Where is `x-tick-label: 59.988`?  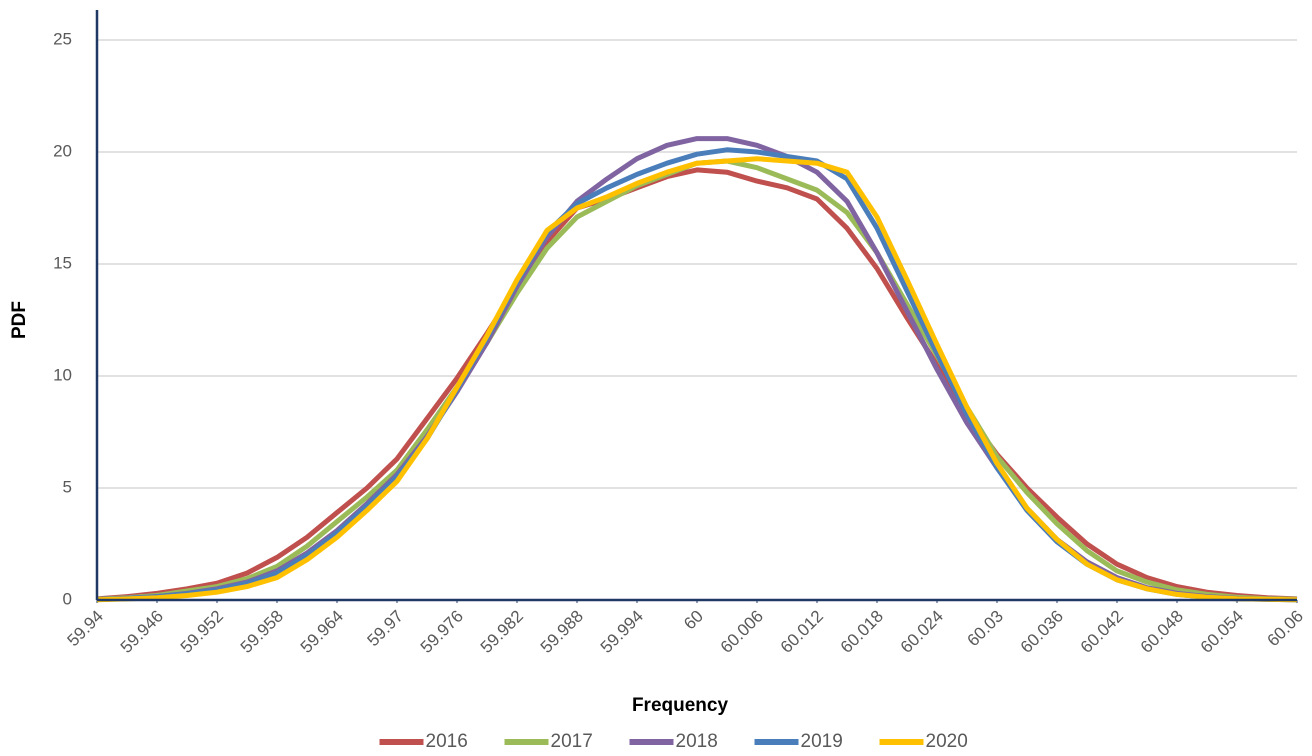 x-tick-label: 59.988 is located at coordinates (562, 632).